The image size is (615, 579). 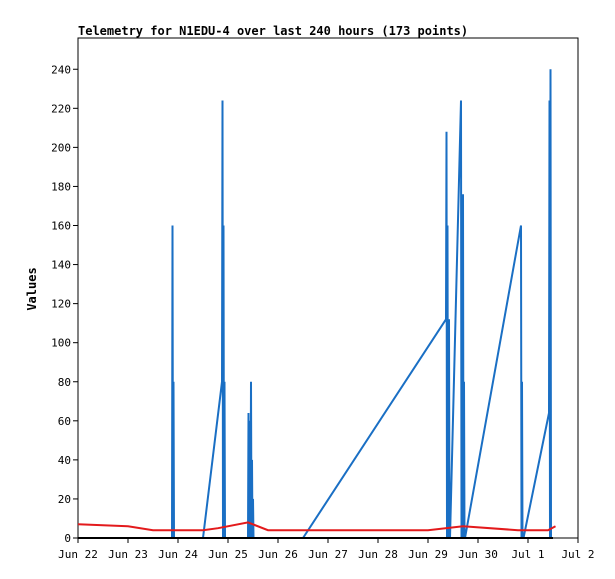 What do you see at coordinates (64, 382) in the screenshot?
I see `y-tick-label: 80` at bounding box center [64, 382].